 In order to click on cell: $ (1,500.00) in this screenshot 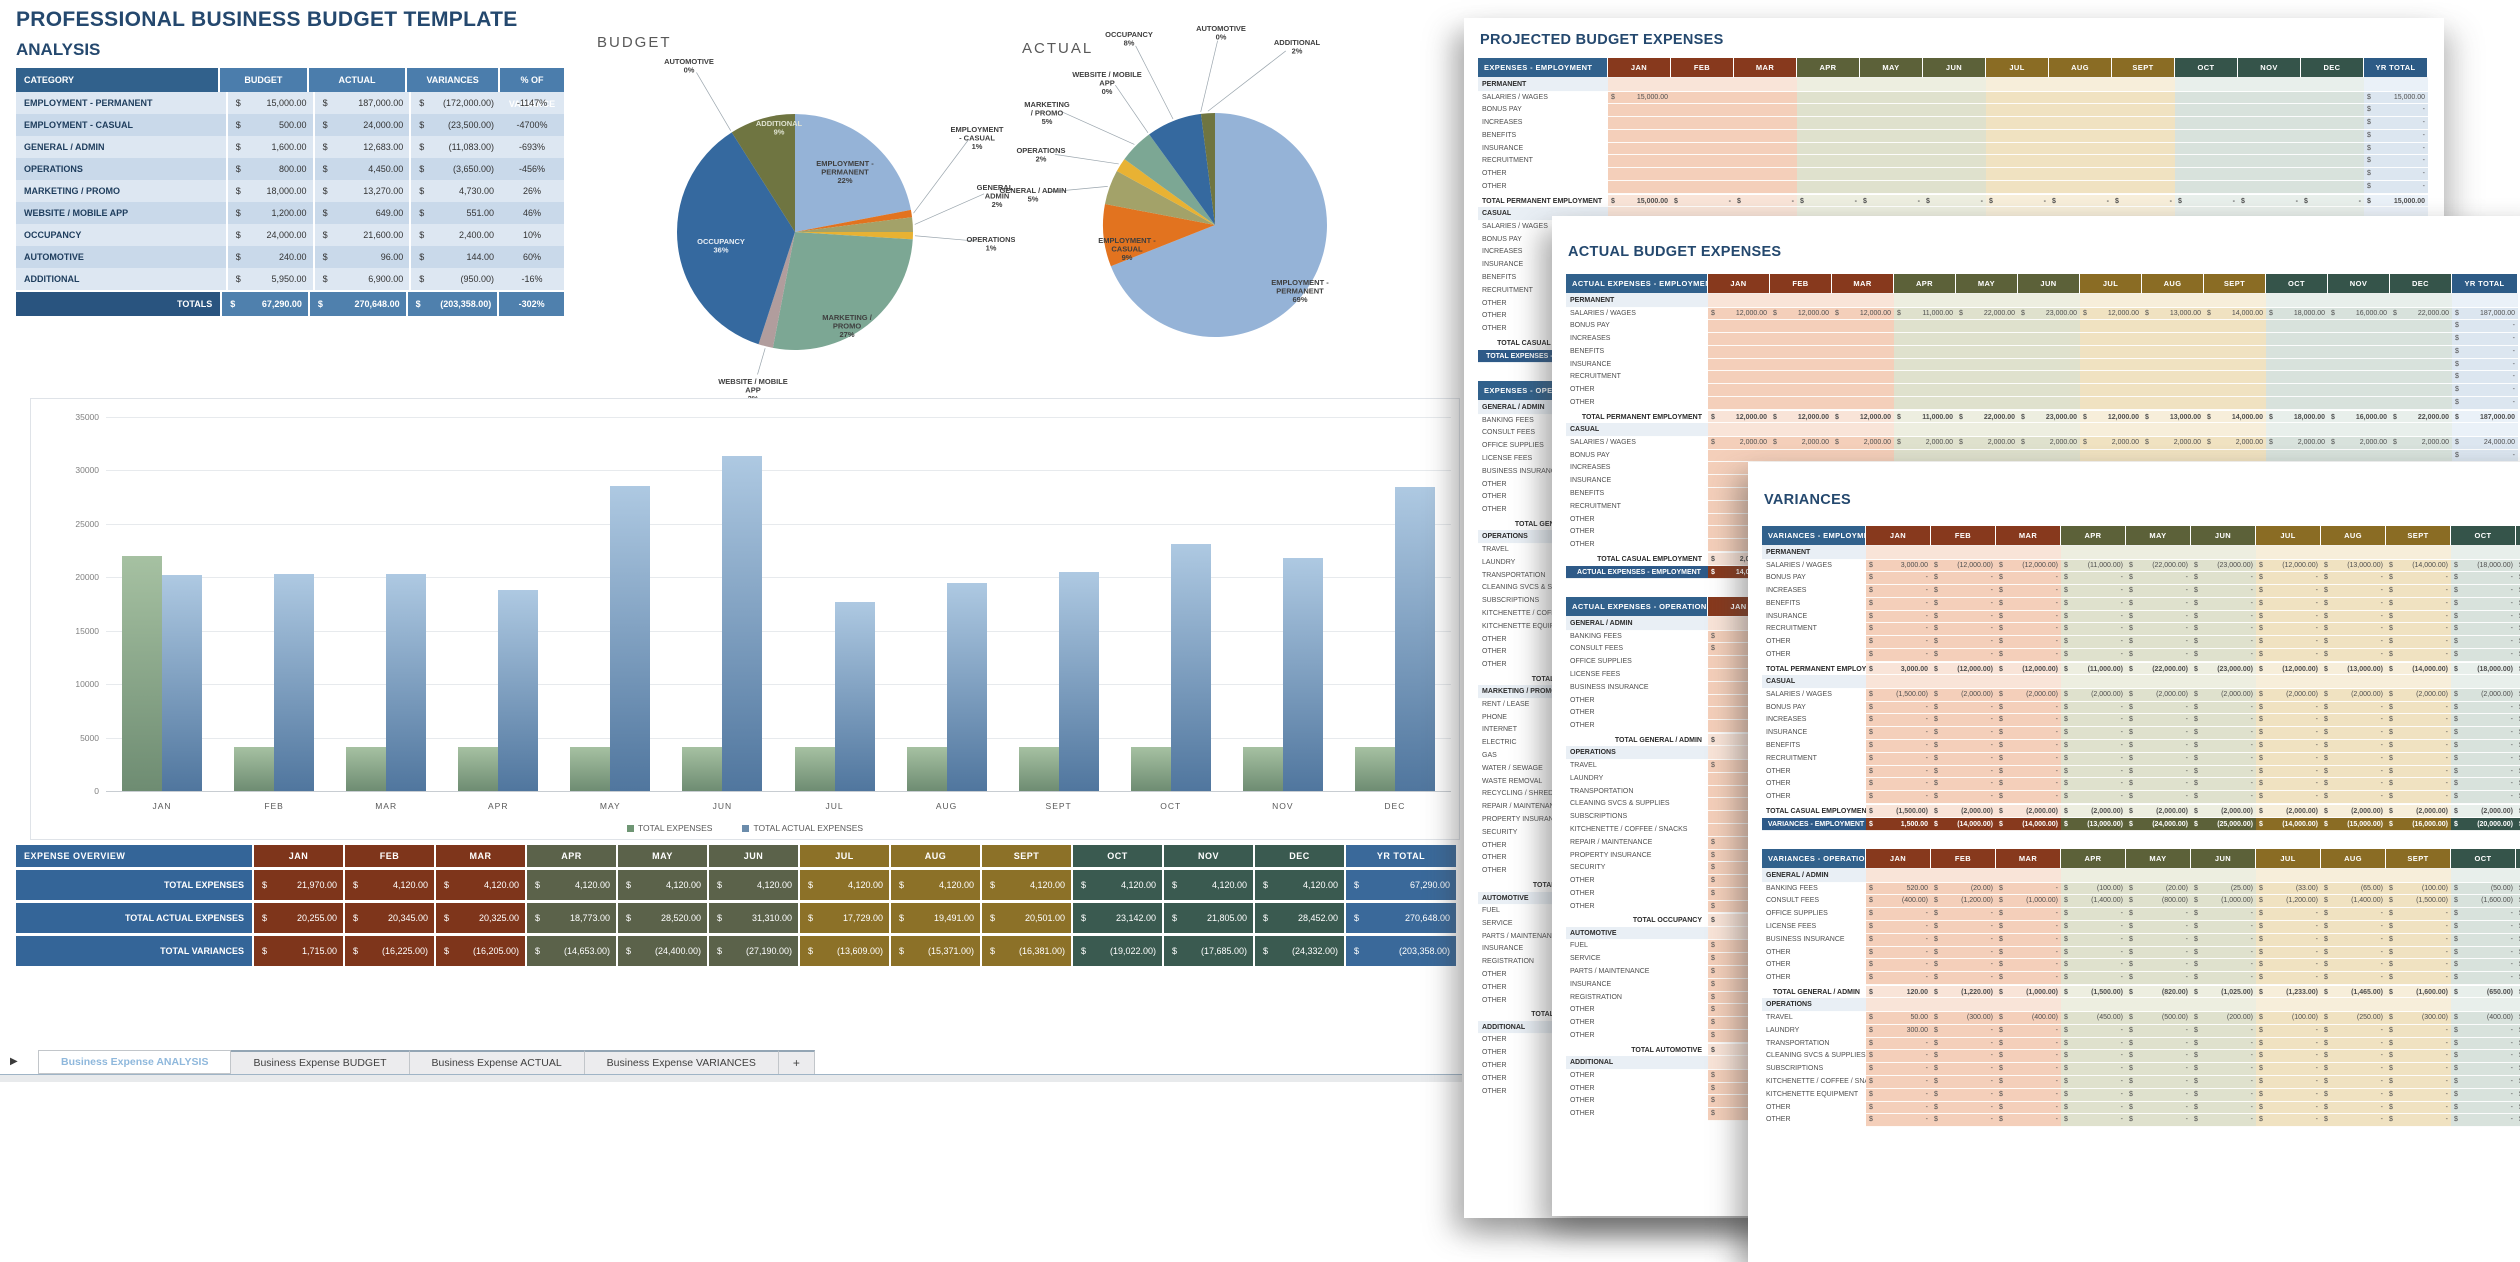, I will do `click(2418, 902)`.